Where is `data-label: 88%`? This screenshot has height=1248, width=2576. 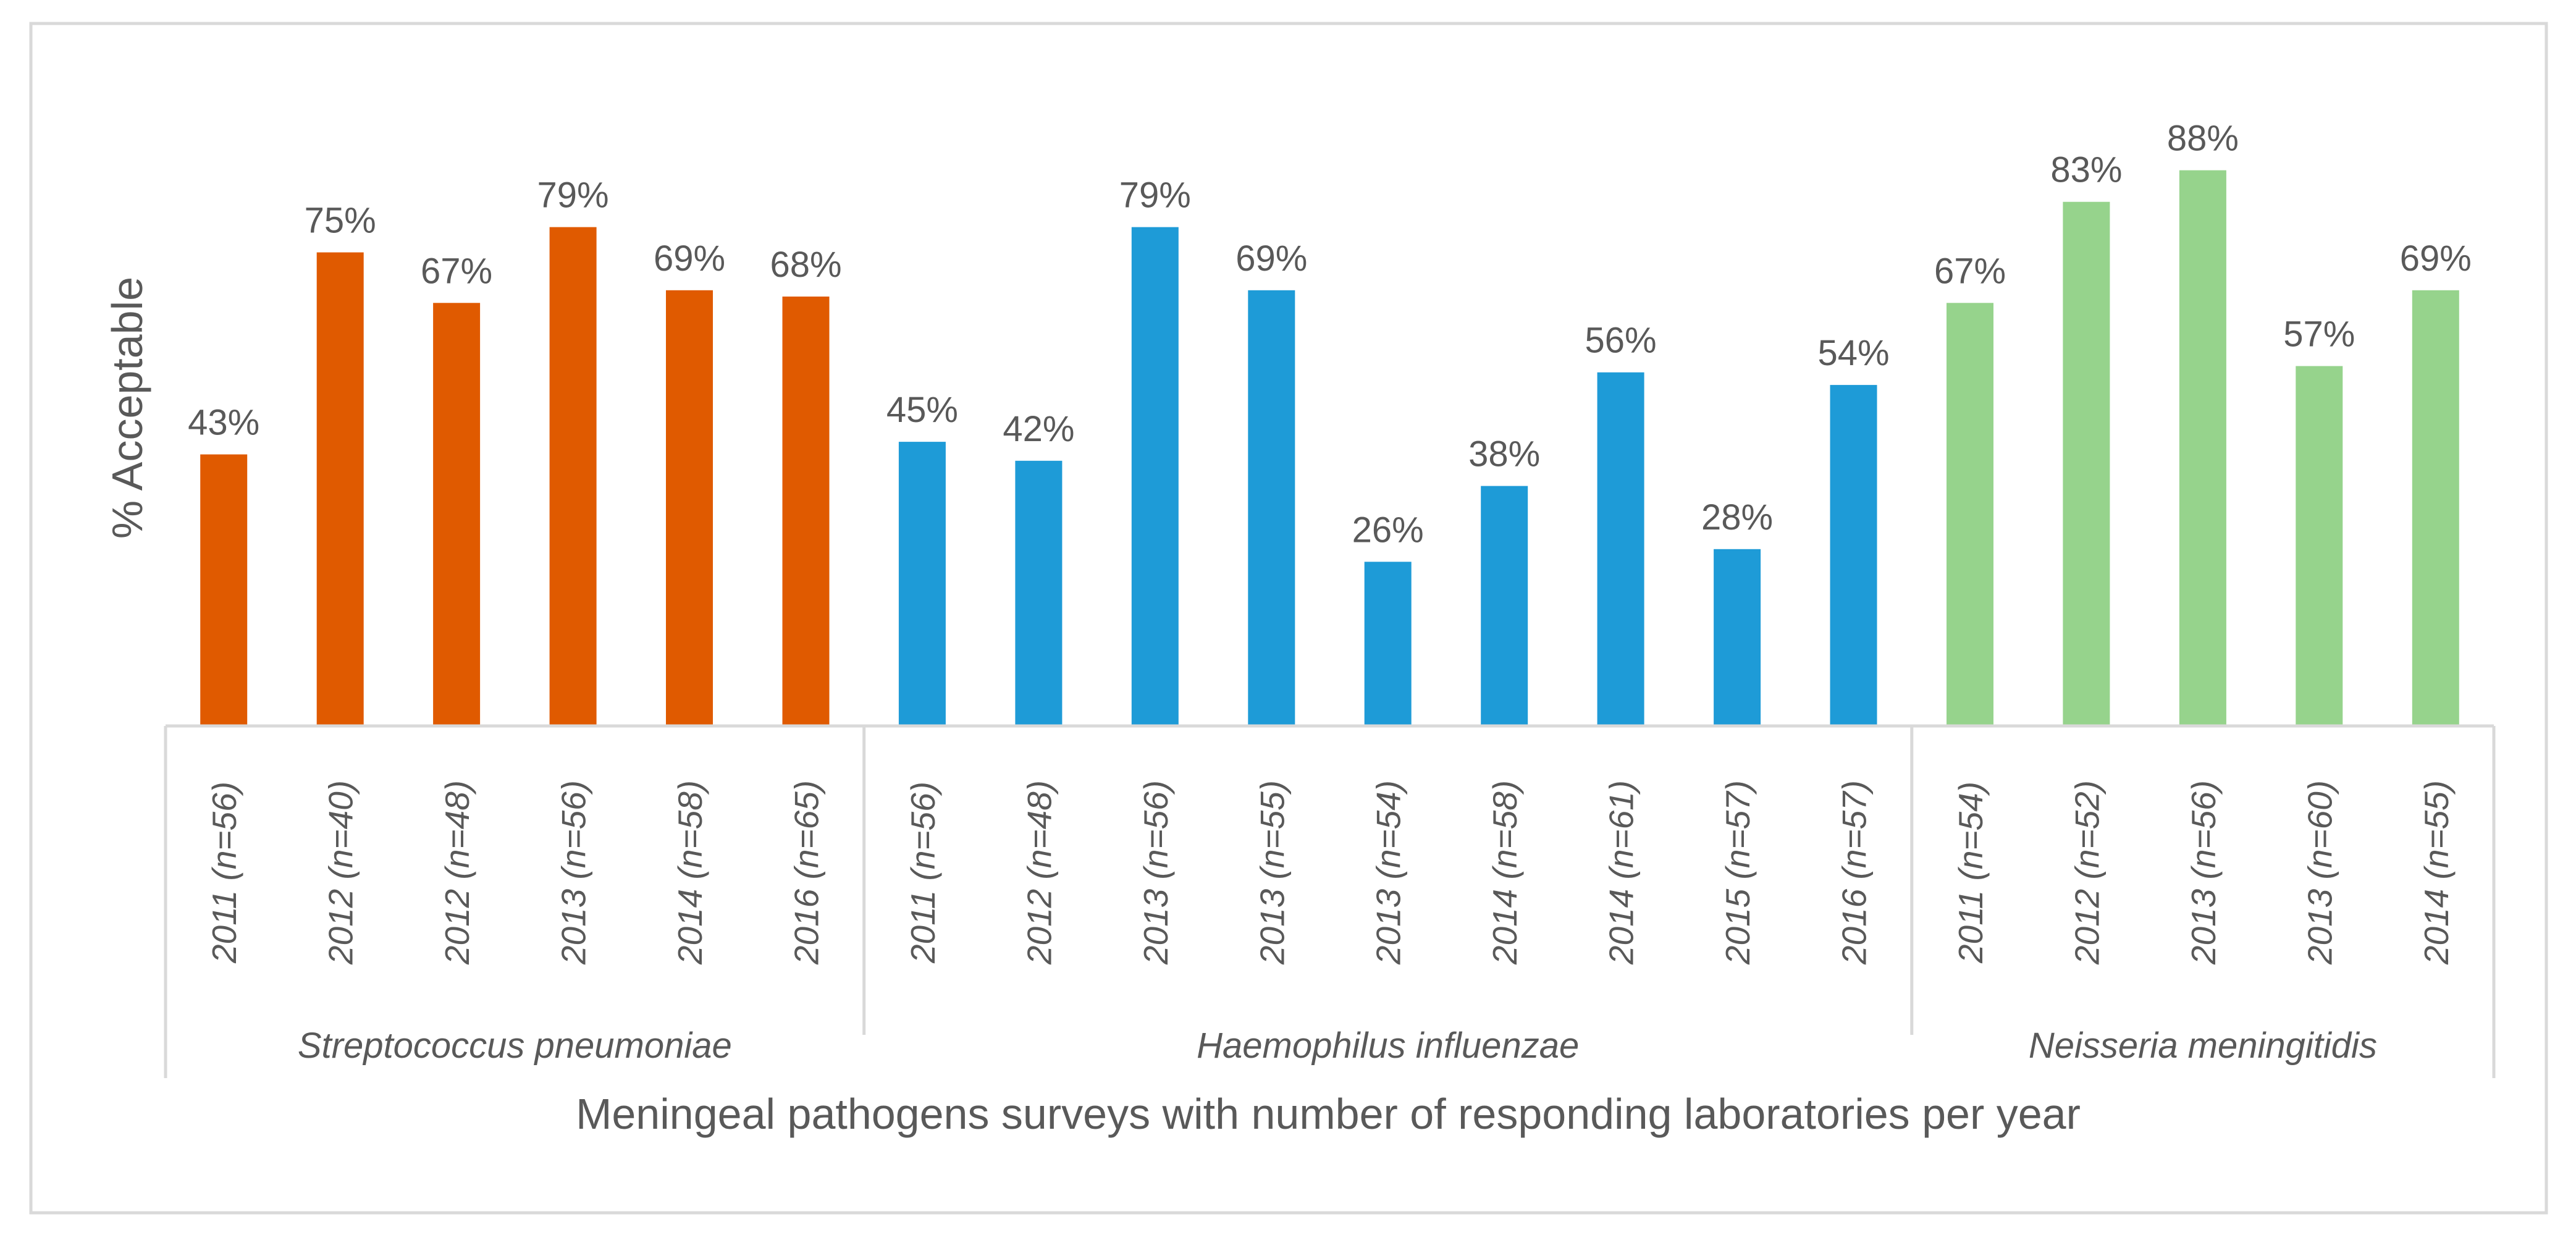 data-label: 88% is located at coordinates (2203, 139).